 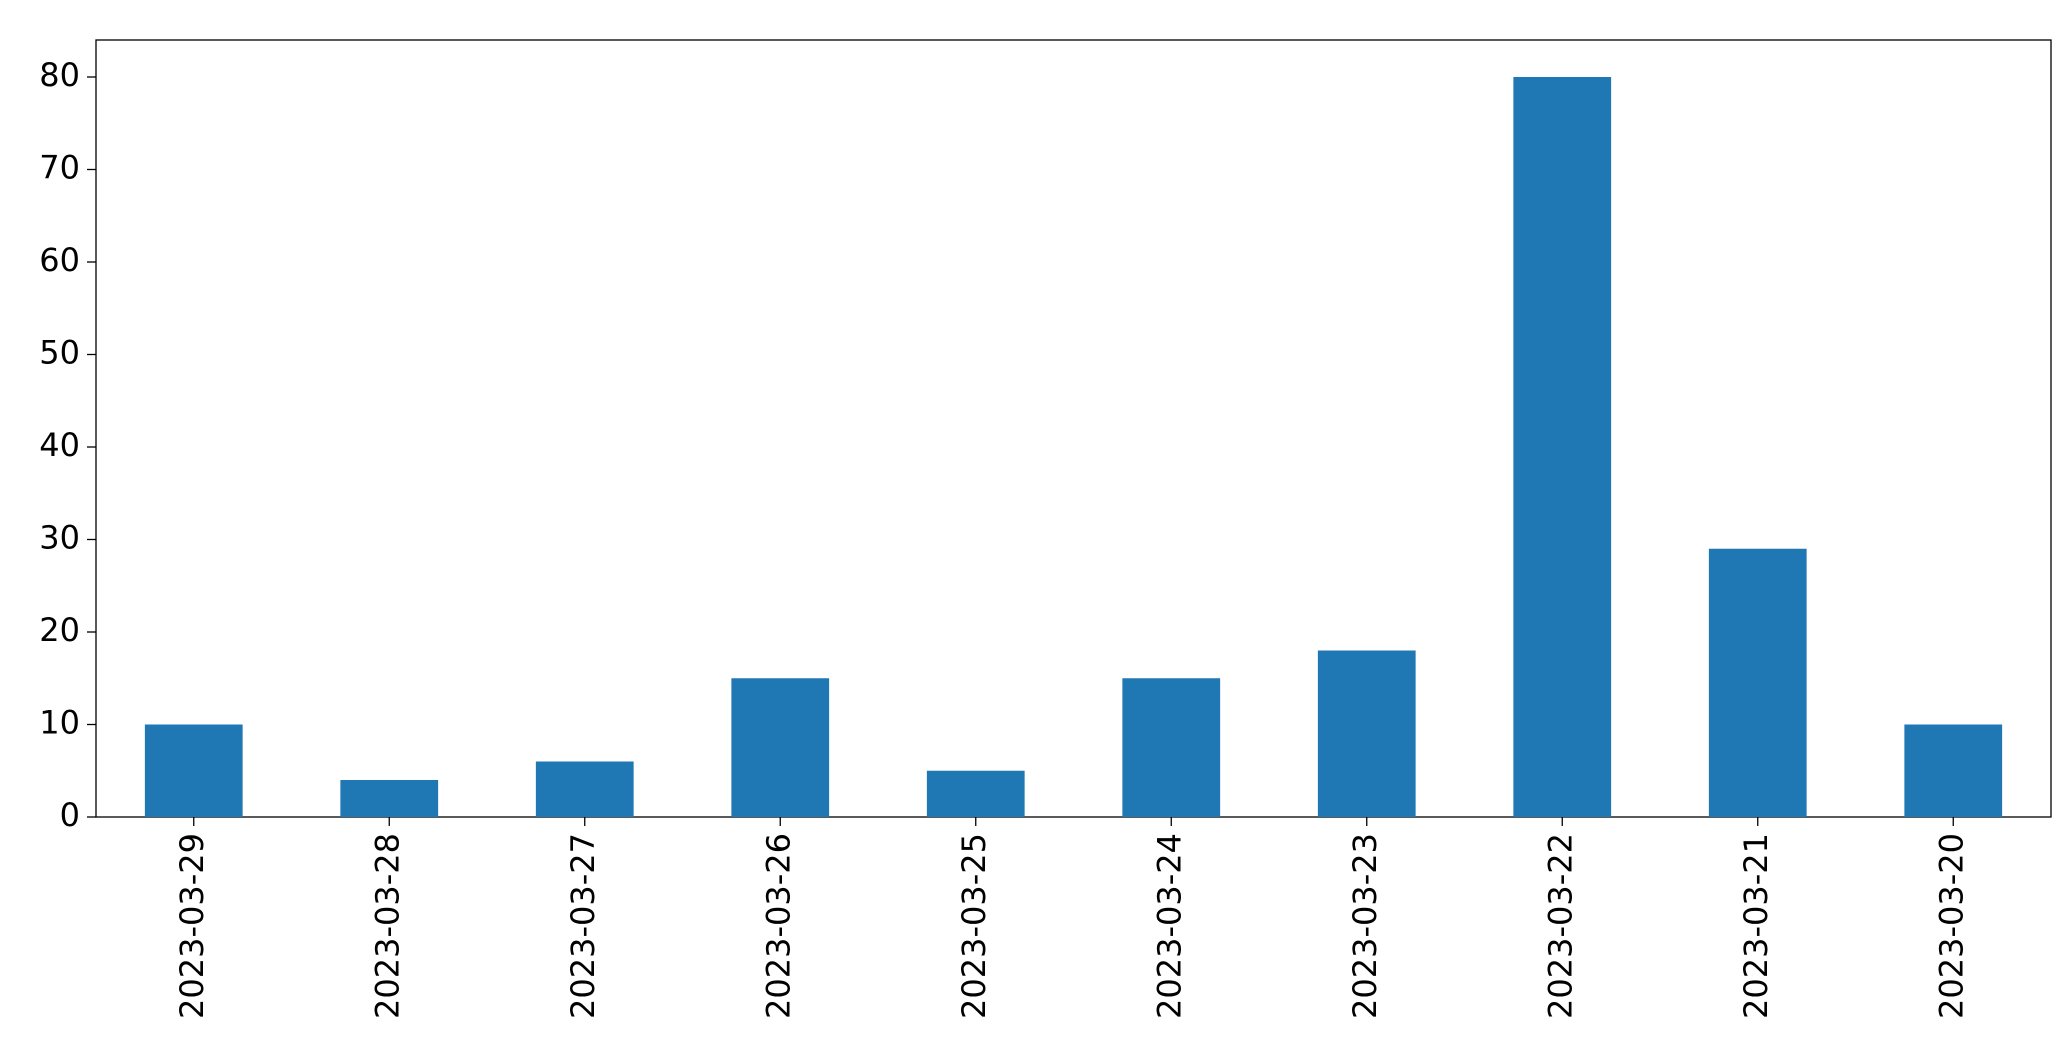 I want to click on x-tick-label: 2023-03-20, so click(x=1951, y=926).